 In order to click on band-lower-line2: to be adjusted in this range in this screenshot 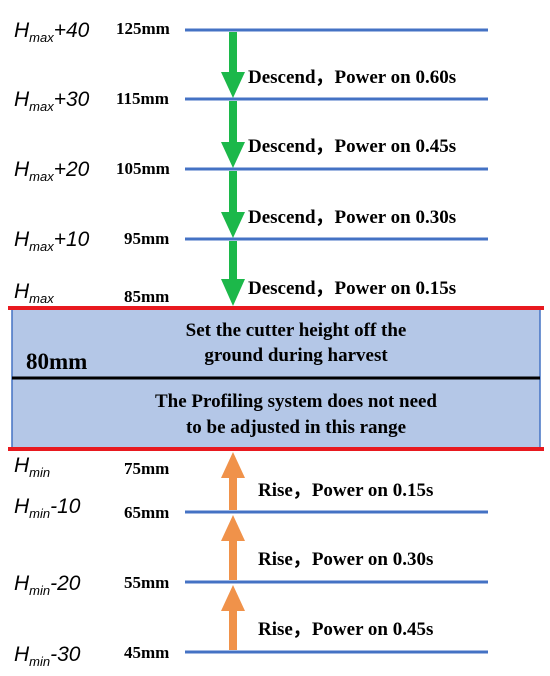, I will do `click(296, 427)`.